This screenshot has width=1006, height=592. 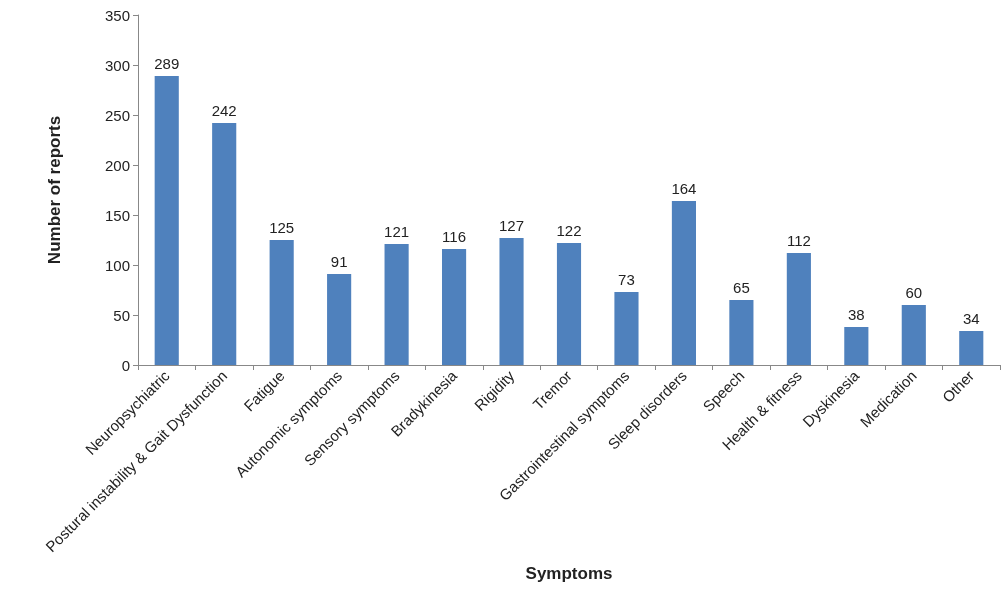 I want to click on data-label: 73, so click(x=626, y=279).